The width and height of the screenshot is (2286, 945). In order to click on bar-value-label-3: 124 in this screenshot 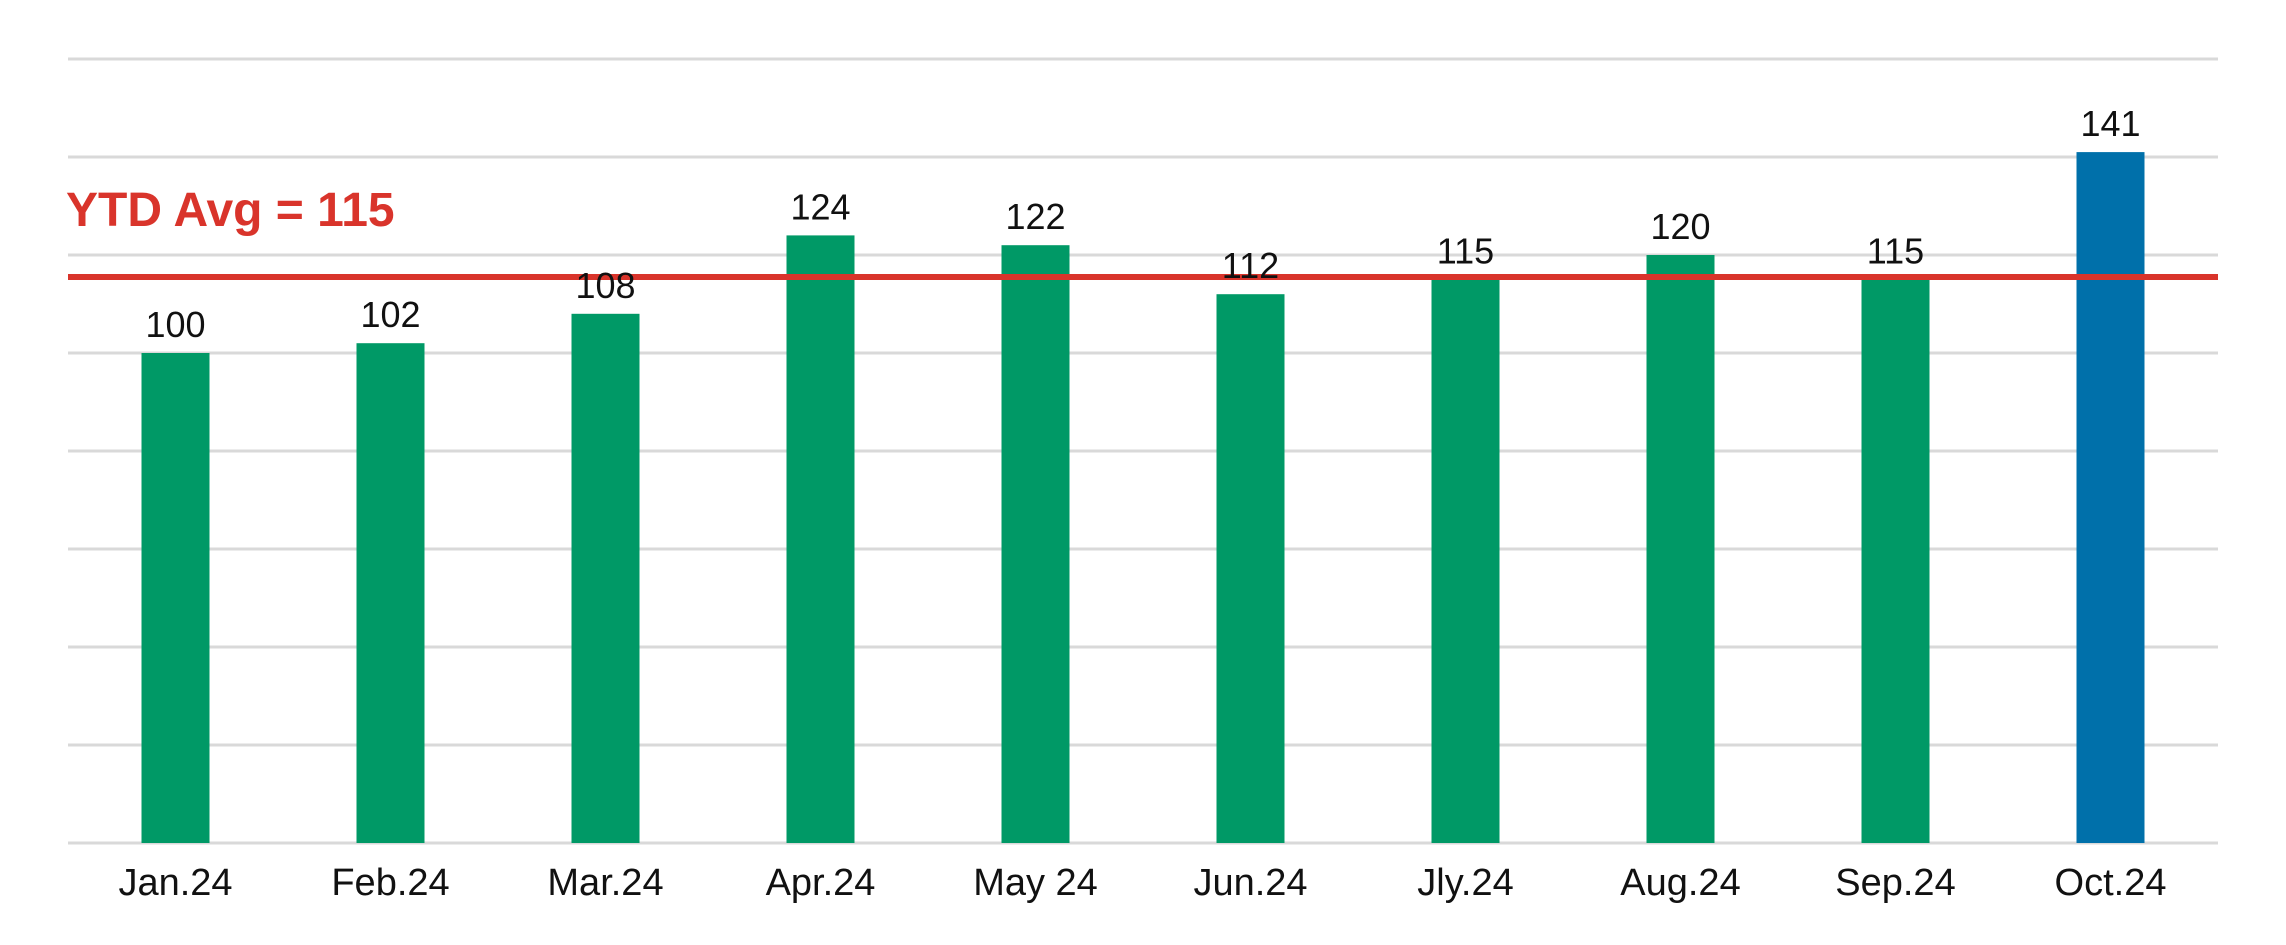, I will do `click(820, 206)`.